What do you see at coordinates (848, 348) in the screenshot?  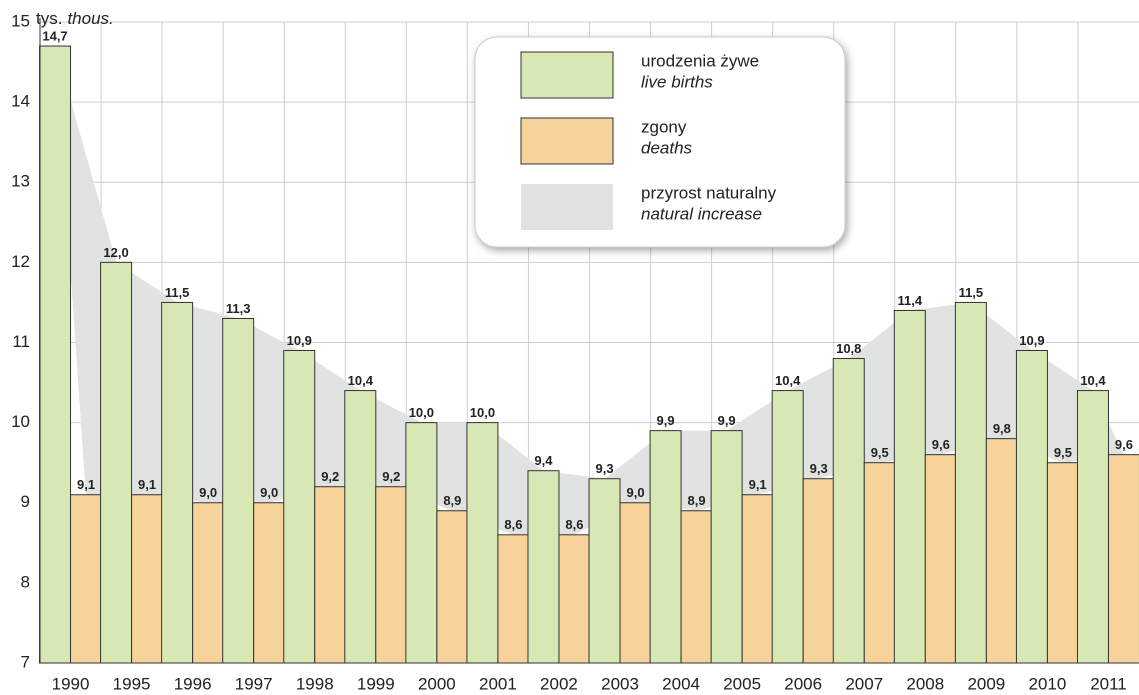 I see `value-label: 10,8` at bounding box center [848, 348].